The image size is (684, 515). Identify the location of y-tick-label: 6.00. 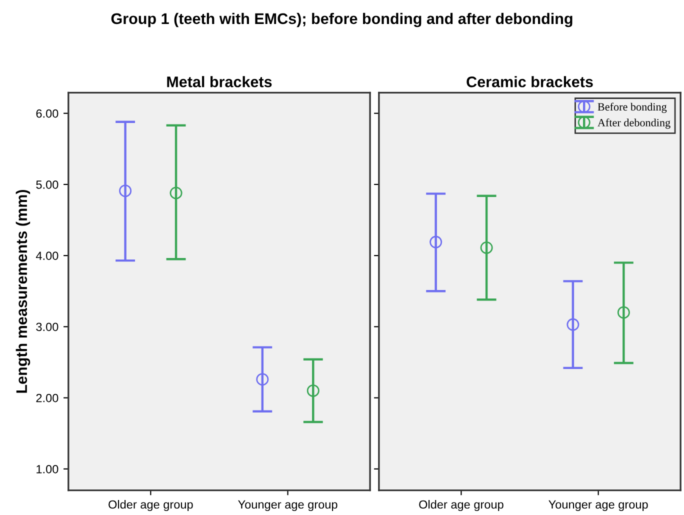
(47, 113).